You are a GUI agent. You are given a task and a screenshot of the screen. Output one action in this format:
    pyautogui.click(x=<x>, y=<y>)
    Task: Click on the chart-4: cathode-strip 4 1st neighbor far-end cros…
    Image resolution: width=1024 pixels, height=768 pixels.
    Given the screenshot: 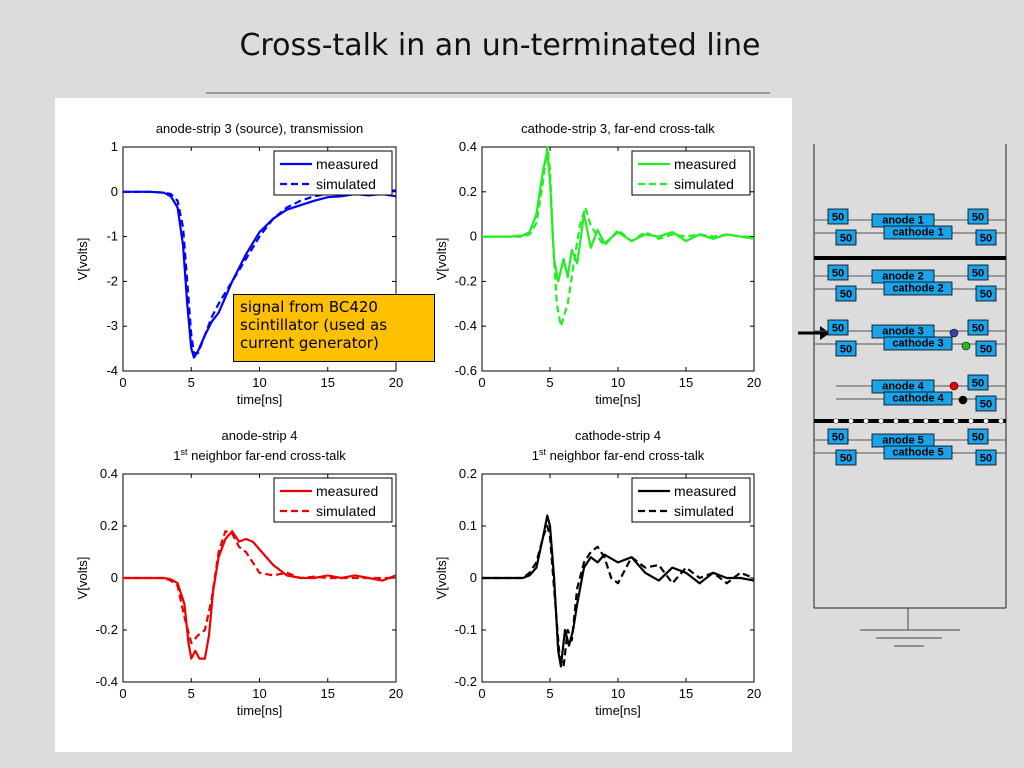 What is the action you would take?
    pyautogui.click(x=597, y=573)
    